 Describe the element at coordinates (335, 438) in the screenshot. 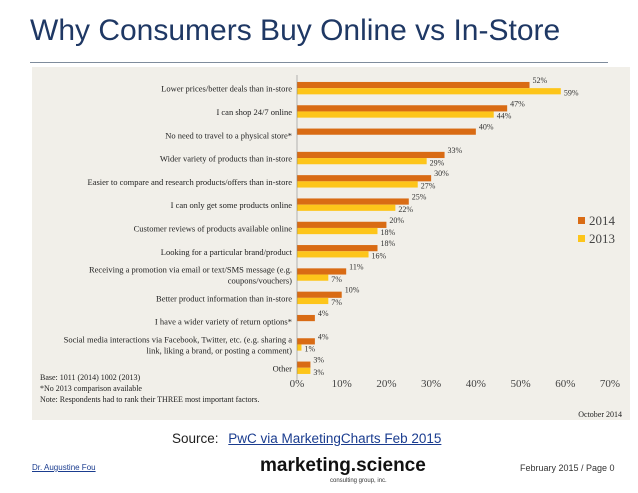

I see `source-link: PwC via MarketingCharts Feb 2015` at that location.